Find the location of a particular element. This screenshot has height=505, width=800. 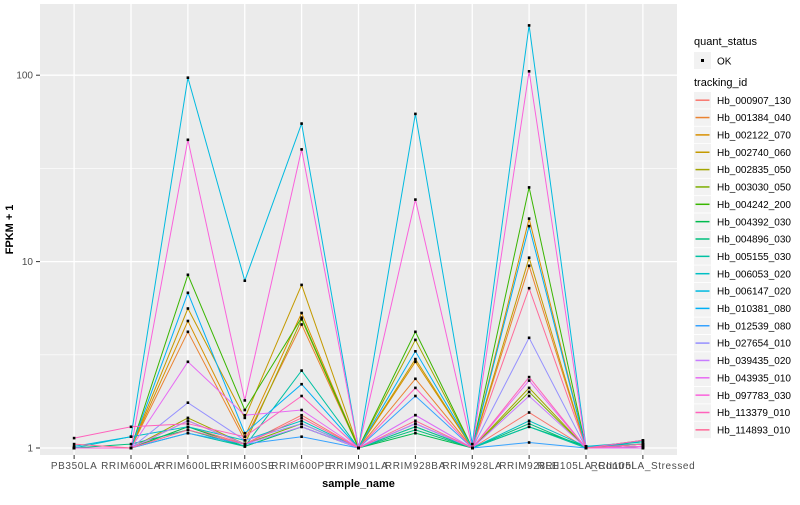

legend-item-Hb_002740_060: Hb_002740_060 is located at coordinates (742, 152).